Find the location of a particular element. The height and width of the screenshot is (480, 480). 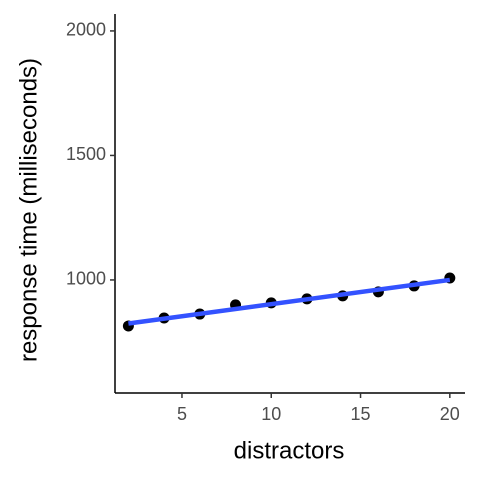

x-tick-label: 15 is located at coordinates (361, 414).